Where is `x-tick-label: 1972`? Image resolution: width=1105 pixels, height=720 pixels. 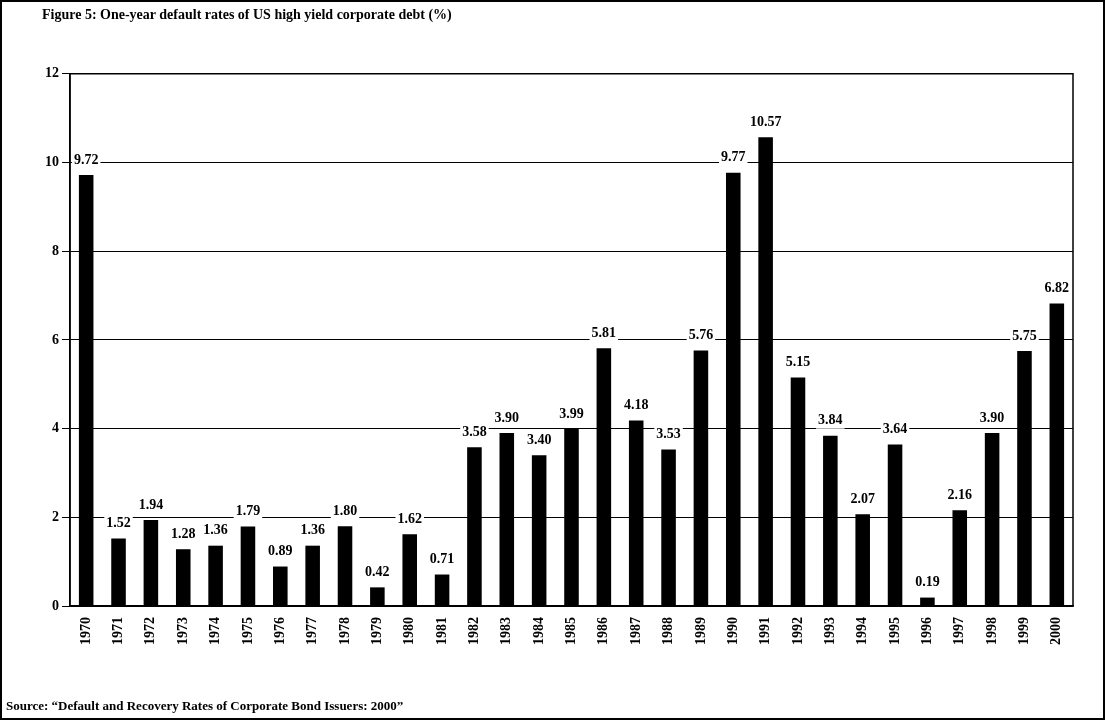
x-tick-label: 1972 is located at coordinates (150, 631).